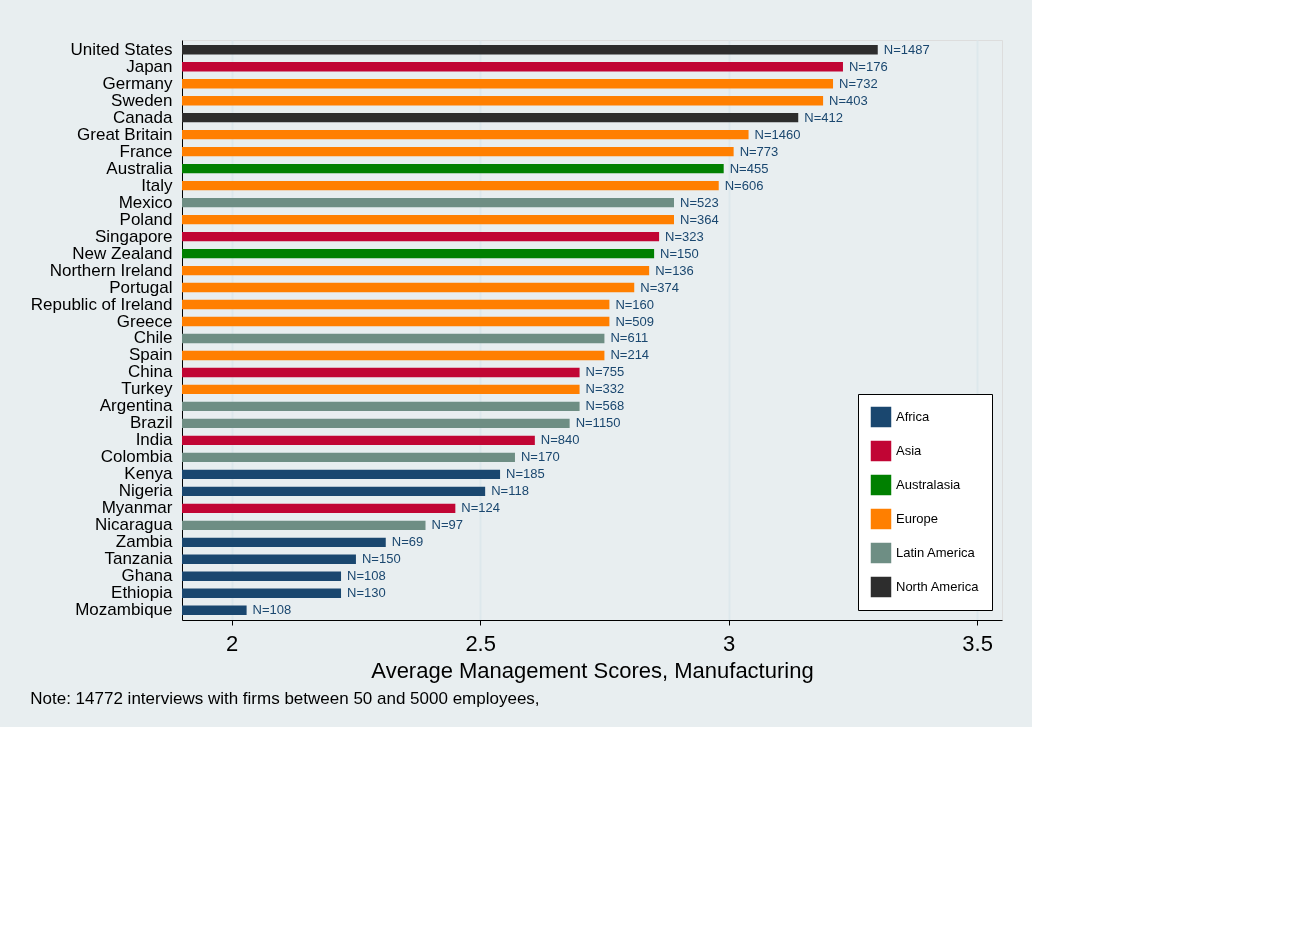  Describe the element at coordinates (133, 236) in the screenshot. I see `y-tick-label: Singapore` at that location.